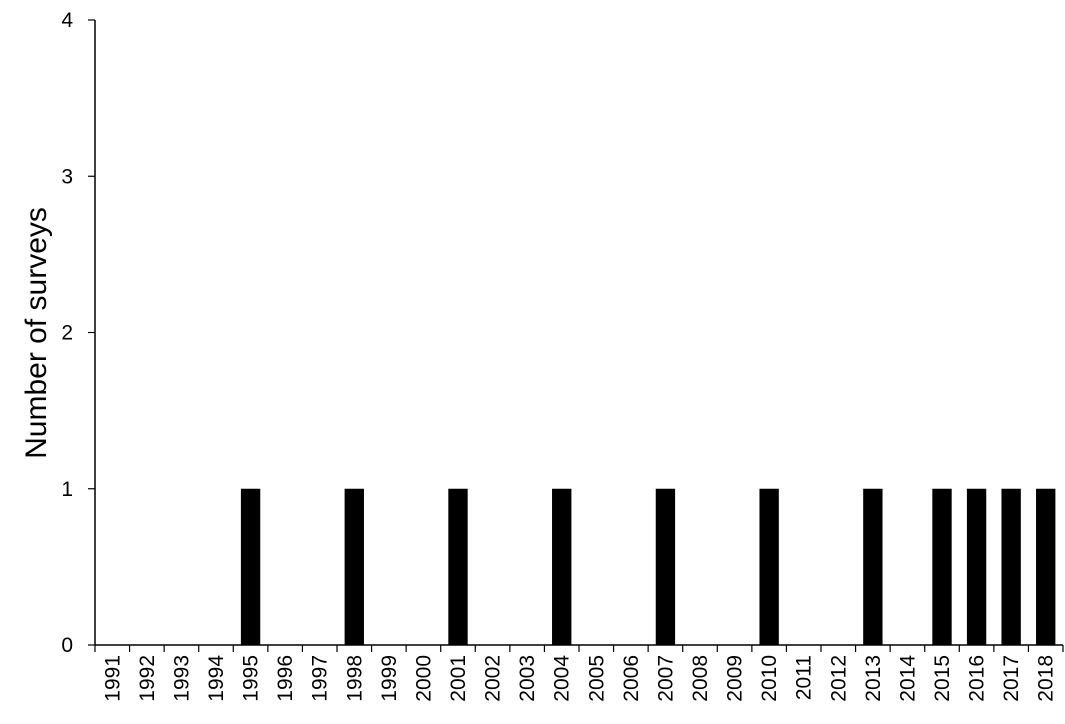 The height and width of the screenshot is (724, 1065). What do you see at coordinates (596, 678) in the screenshot?
I see `x-tick-label: 2005` at bounding box center [596, 678].